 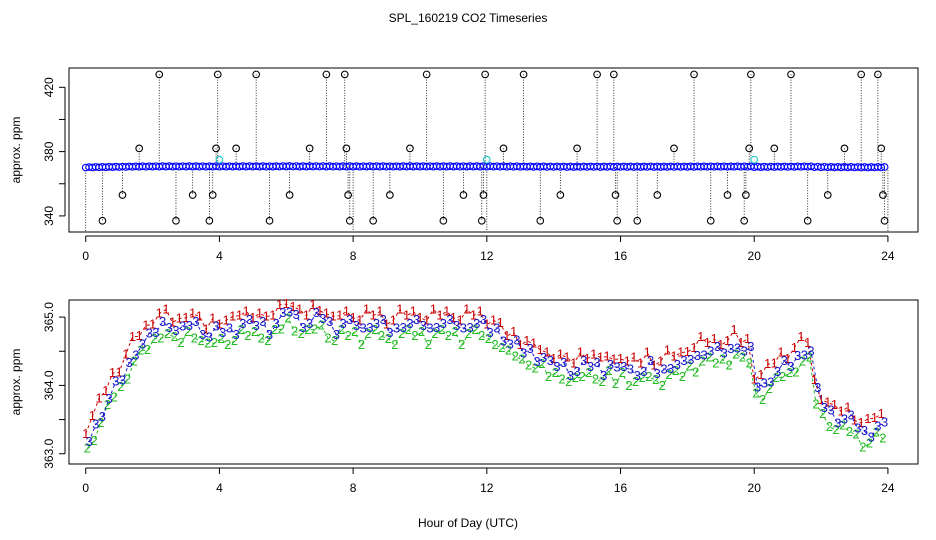 I want to click on baseline-point, so click(x=881, y=167).